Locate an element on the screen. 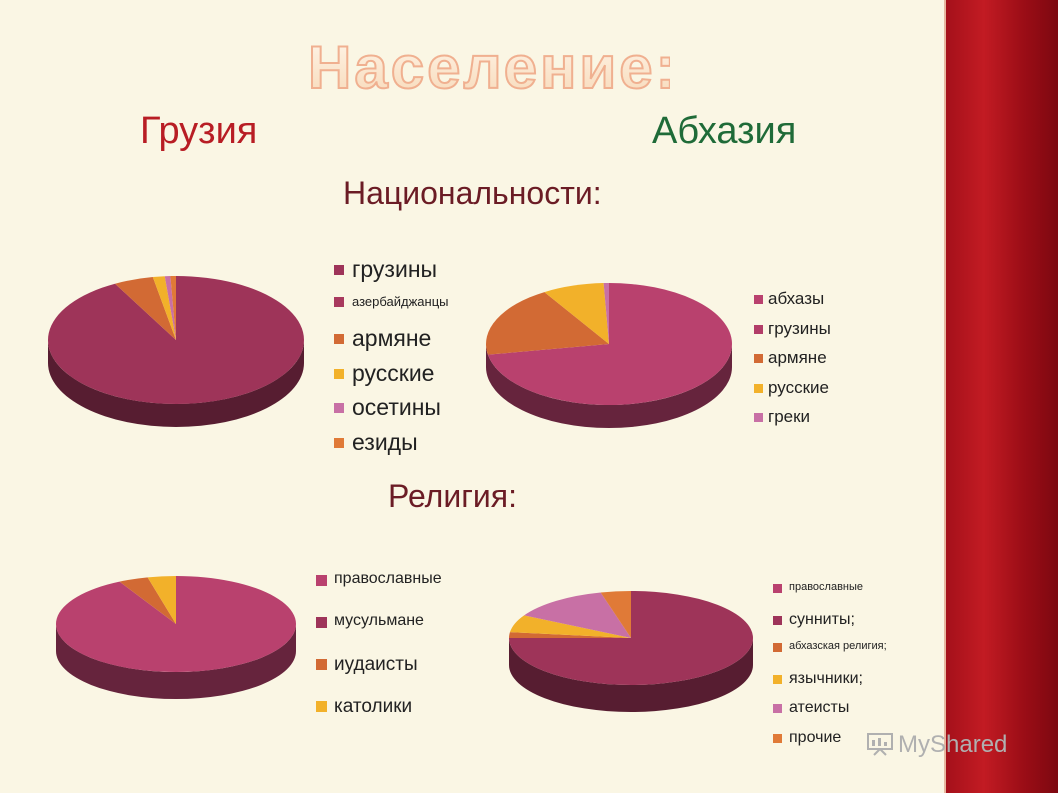 Image resolution: width=1058 pixels, height=793 pixels. legend-label: прочие is located at coordinates (815, 737).